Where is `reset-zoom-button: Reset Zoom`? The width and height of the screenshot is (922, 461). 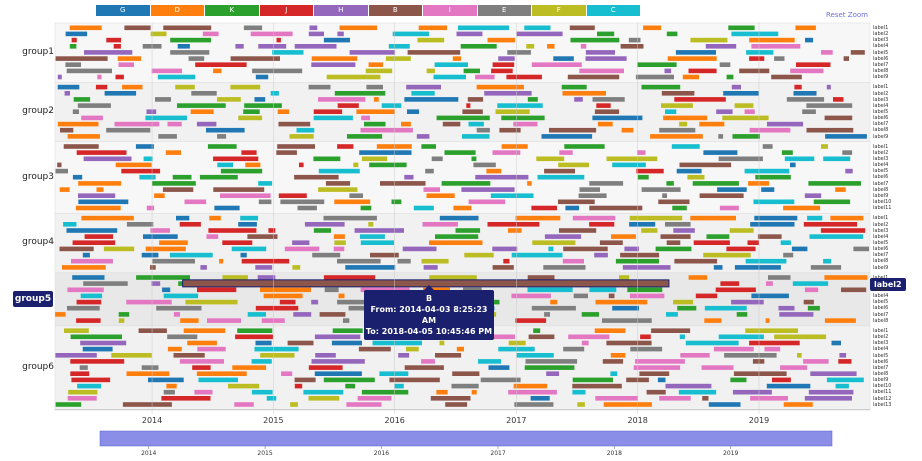 reset-zoom-button: Reset Zoom is located at coordinates (847, 15).